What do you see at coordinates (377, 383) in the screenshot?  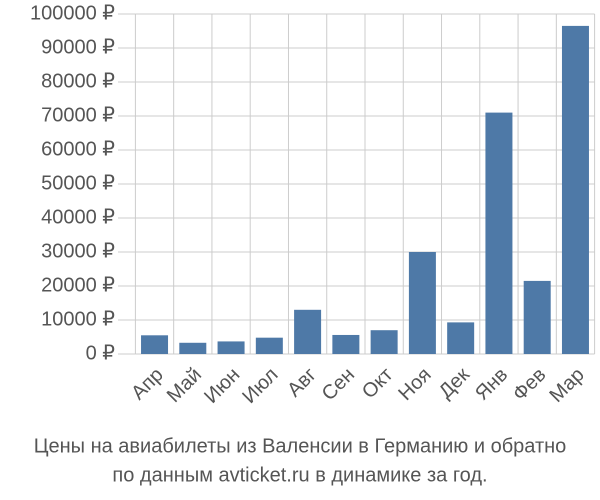 I see `x-tick-label: Окт` at bounding box center [377, 383].